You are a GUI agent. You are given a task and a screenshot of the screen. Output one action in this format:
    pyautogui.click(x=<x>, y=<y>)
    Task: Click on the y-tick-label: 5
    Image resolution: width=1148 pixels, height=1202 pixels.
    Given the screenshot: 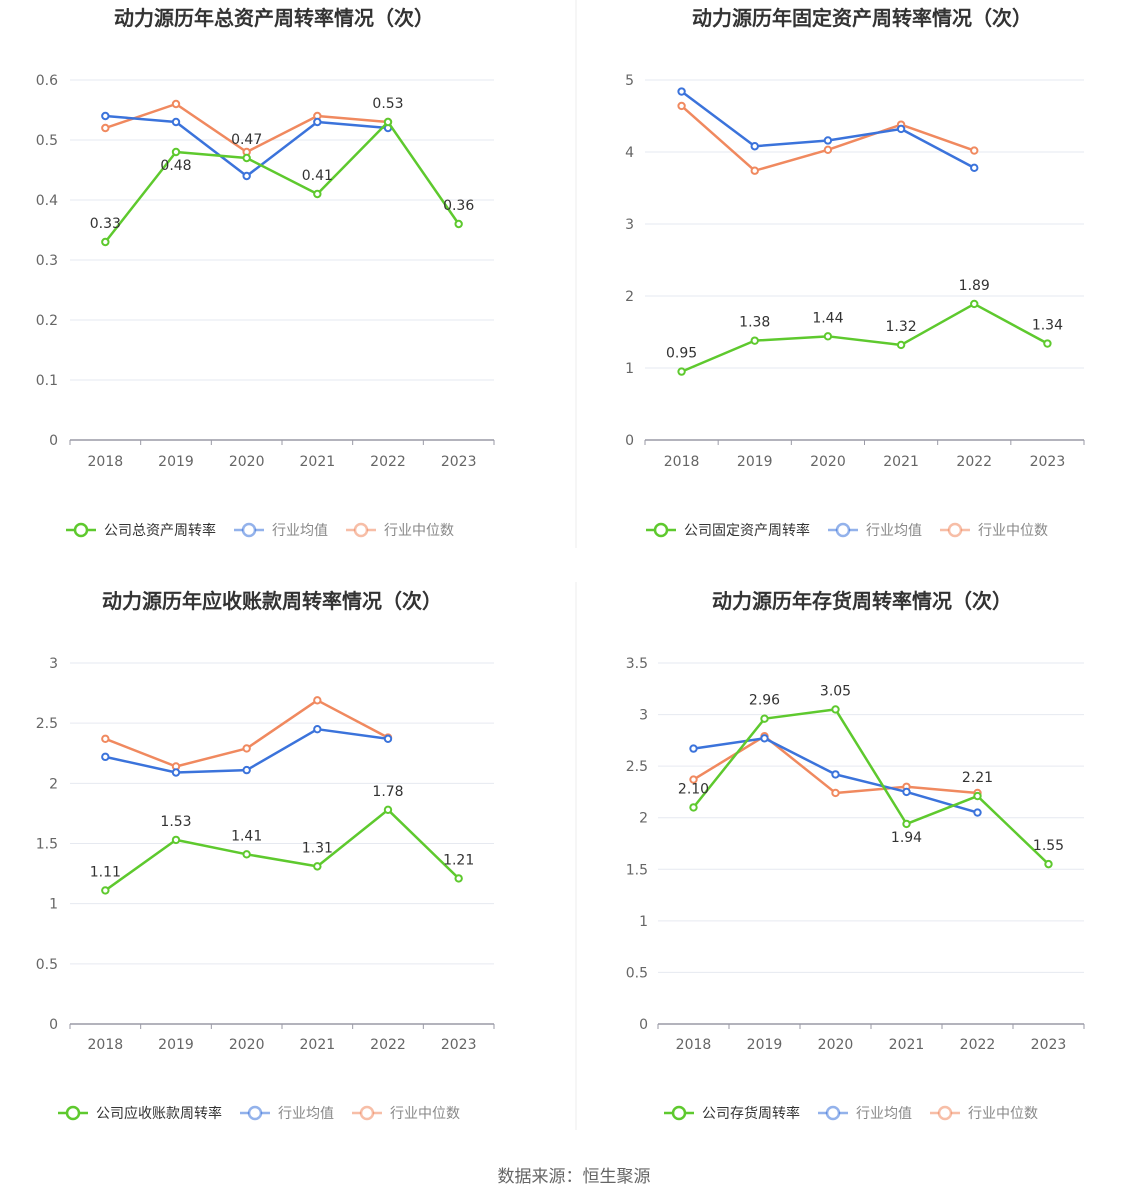 What is the action you would take?
    pyautogui.click(x=629, y=81)
    